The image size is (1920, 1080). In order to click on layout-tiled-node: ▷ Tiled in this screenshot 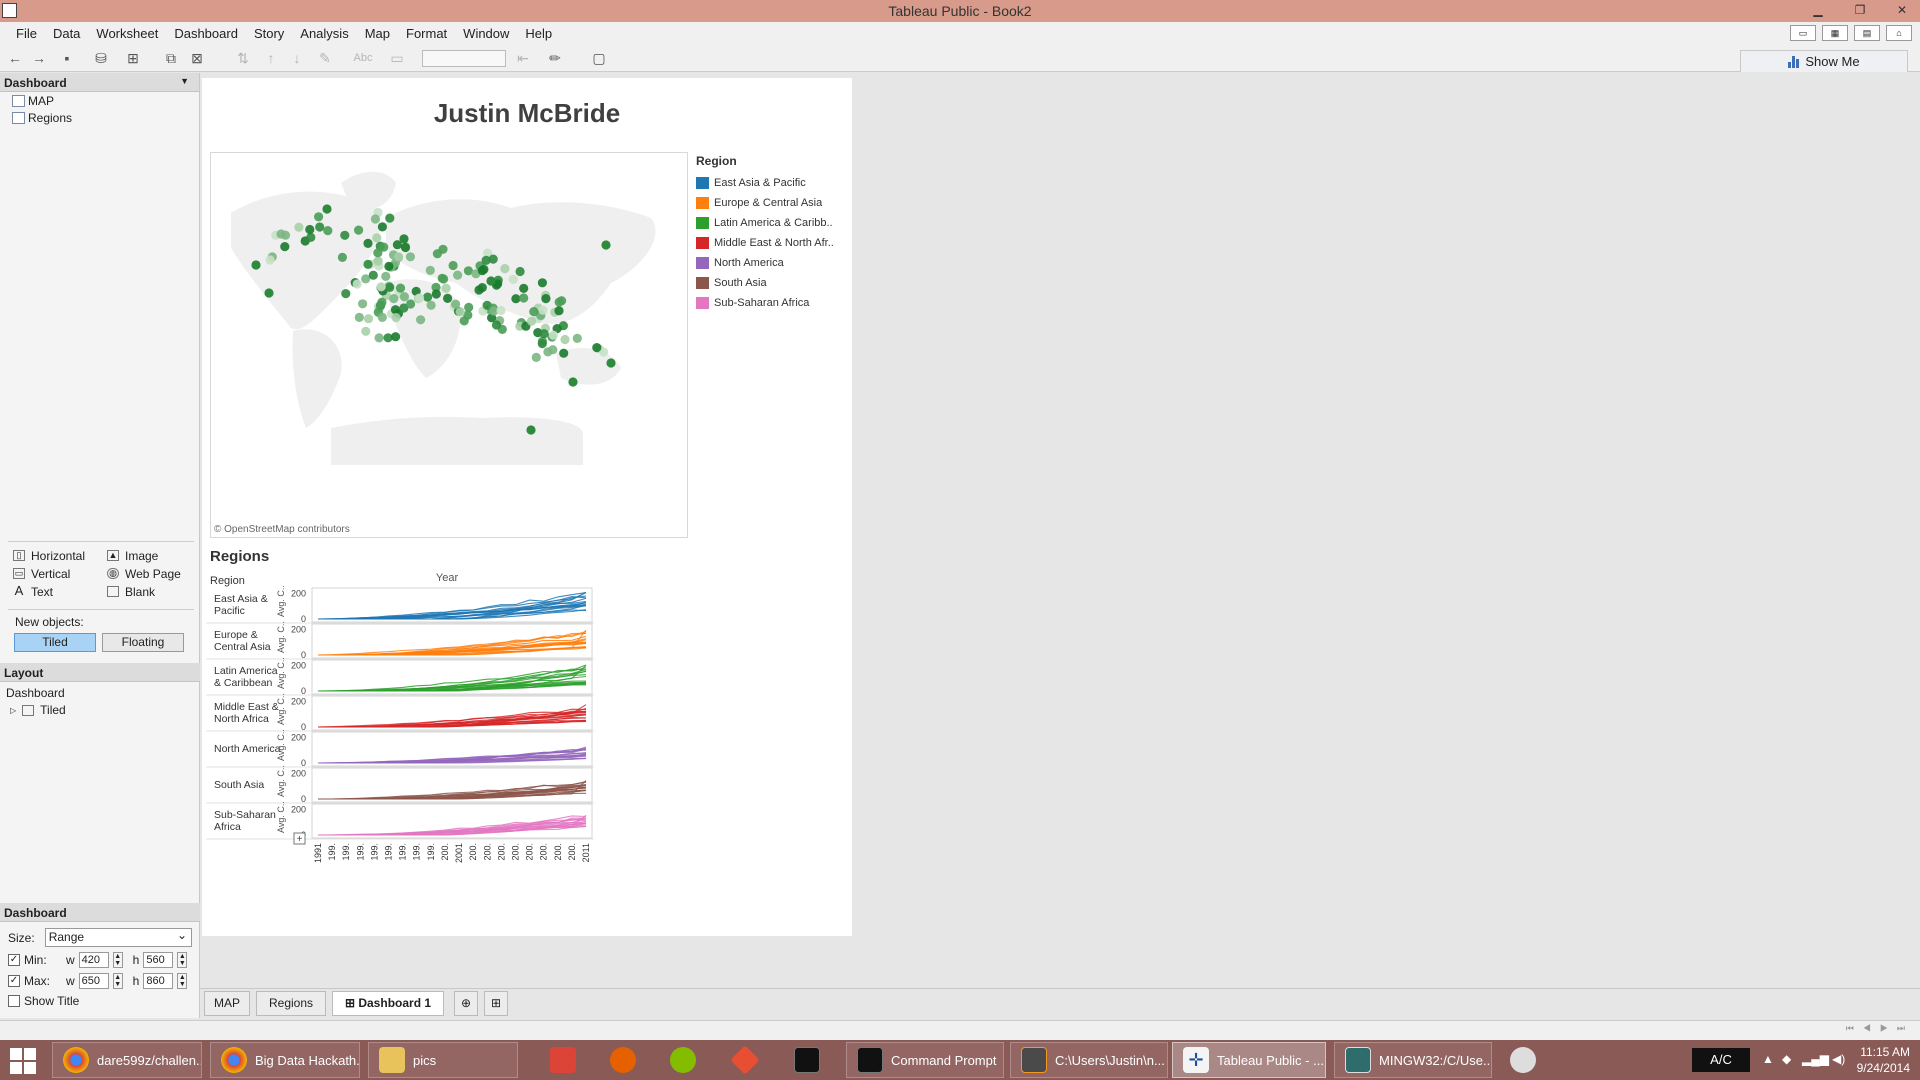, I will do `click(100, 710)`.